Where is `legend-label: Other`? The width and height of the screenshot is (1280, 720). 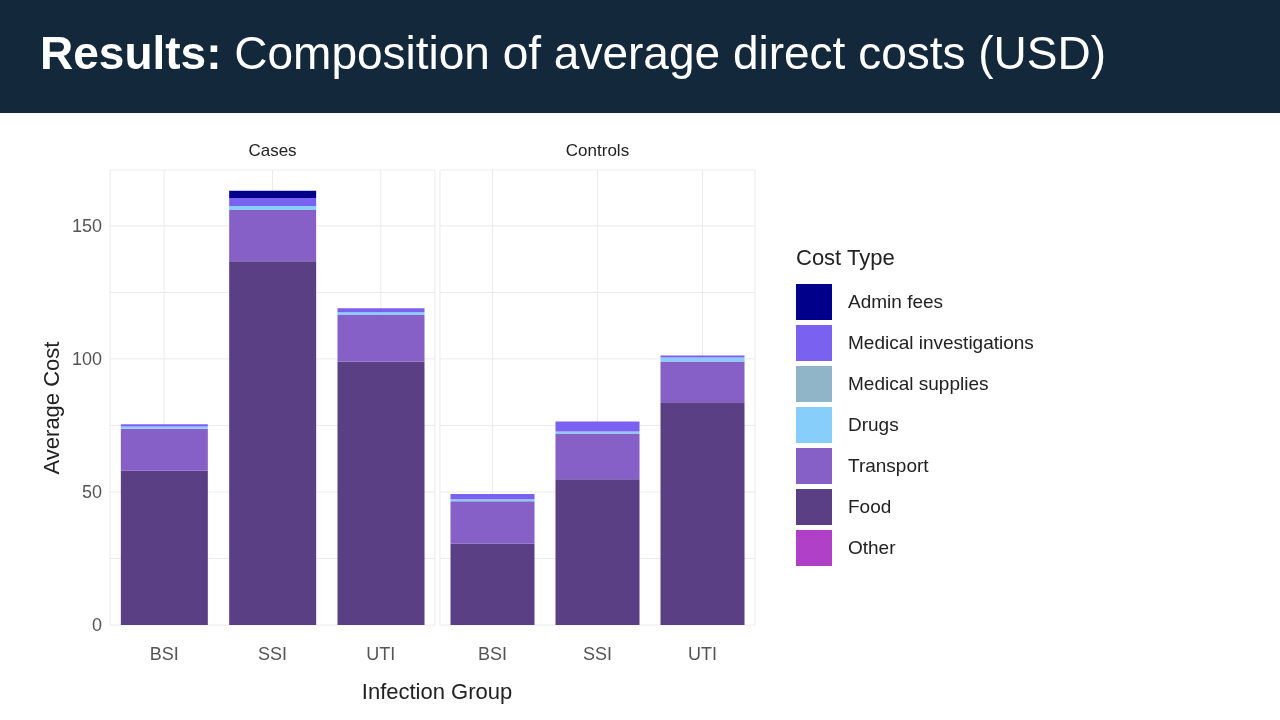 legend-label: Other is located at coordinates (872, 547).